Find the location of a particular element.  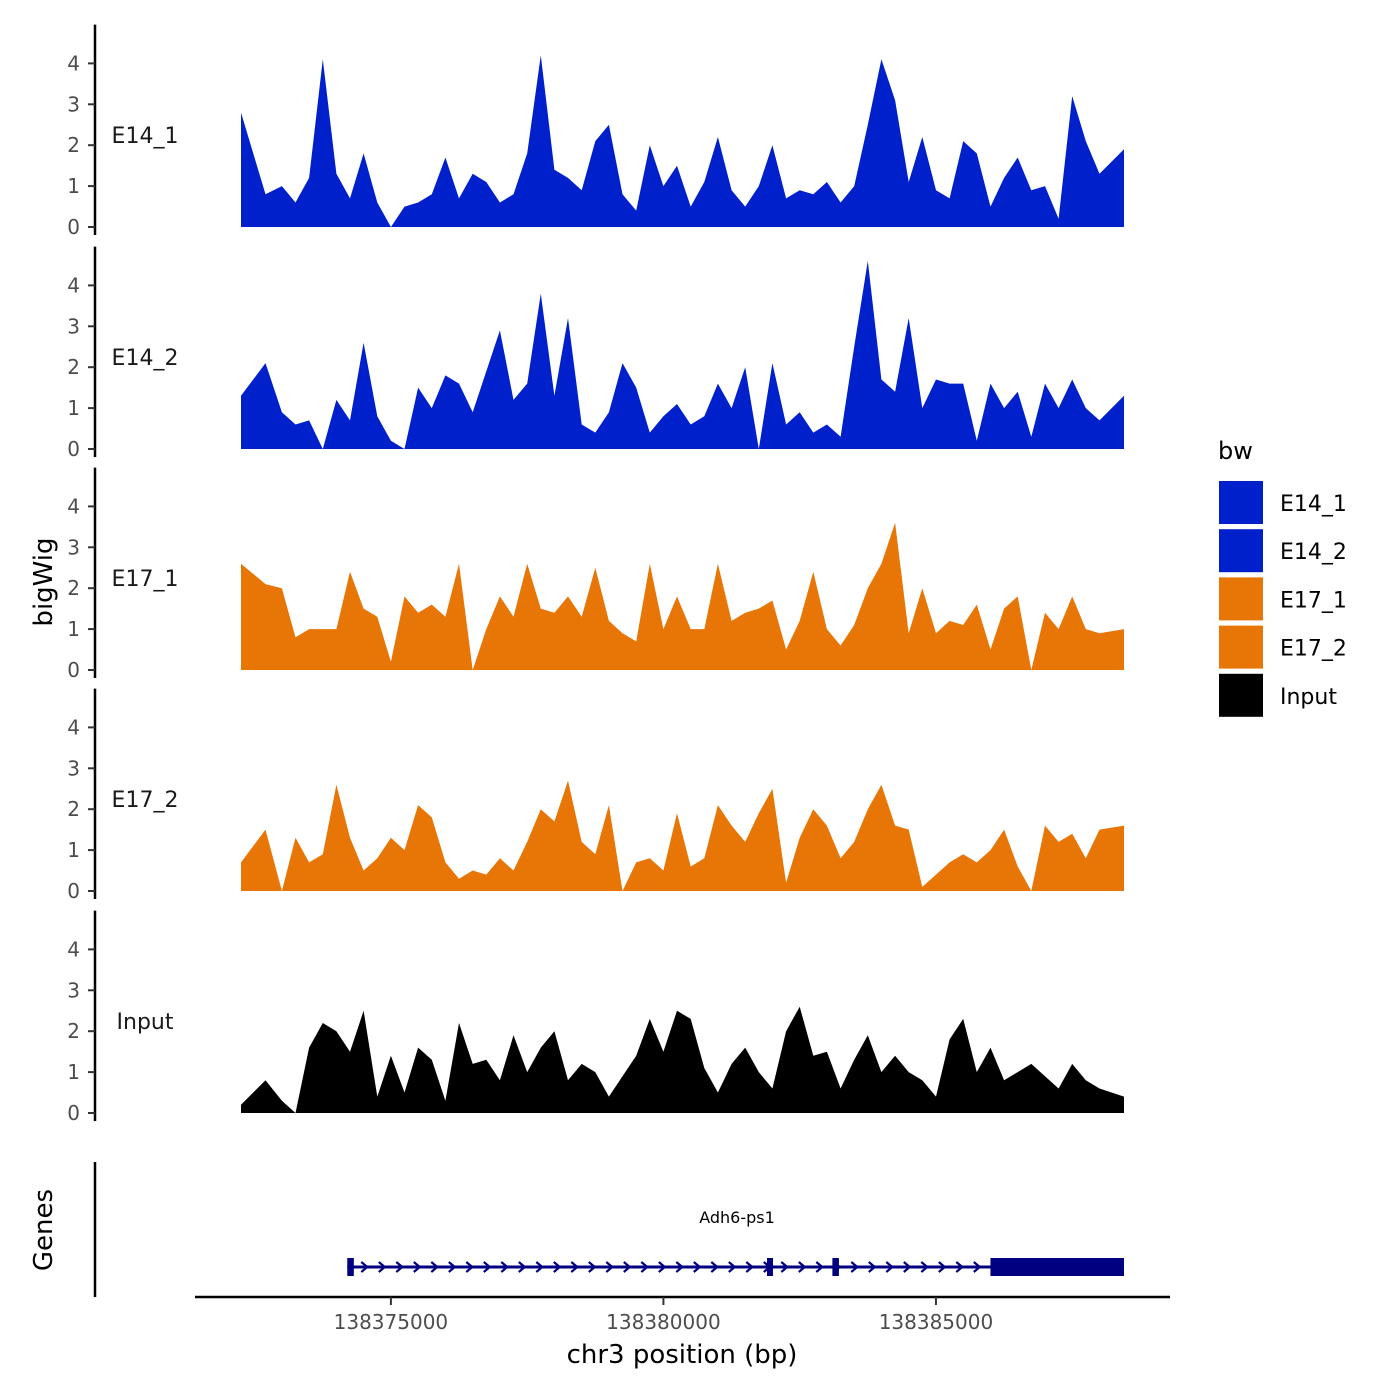

x-axis-ticks: 138375000 138380000 138385000 is located at coordinates (664, 1315).